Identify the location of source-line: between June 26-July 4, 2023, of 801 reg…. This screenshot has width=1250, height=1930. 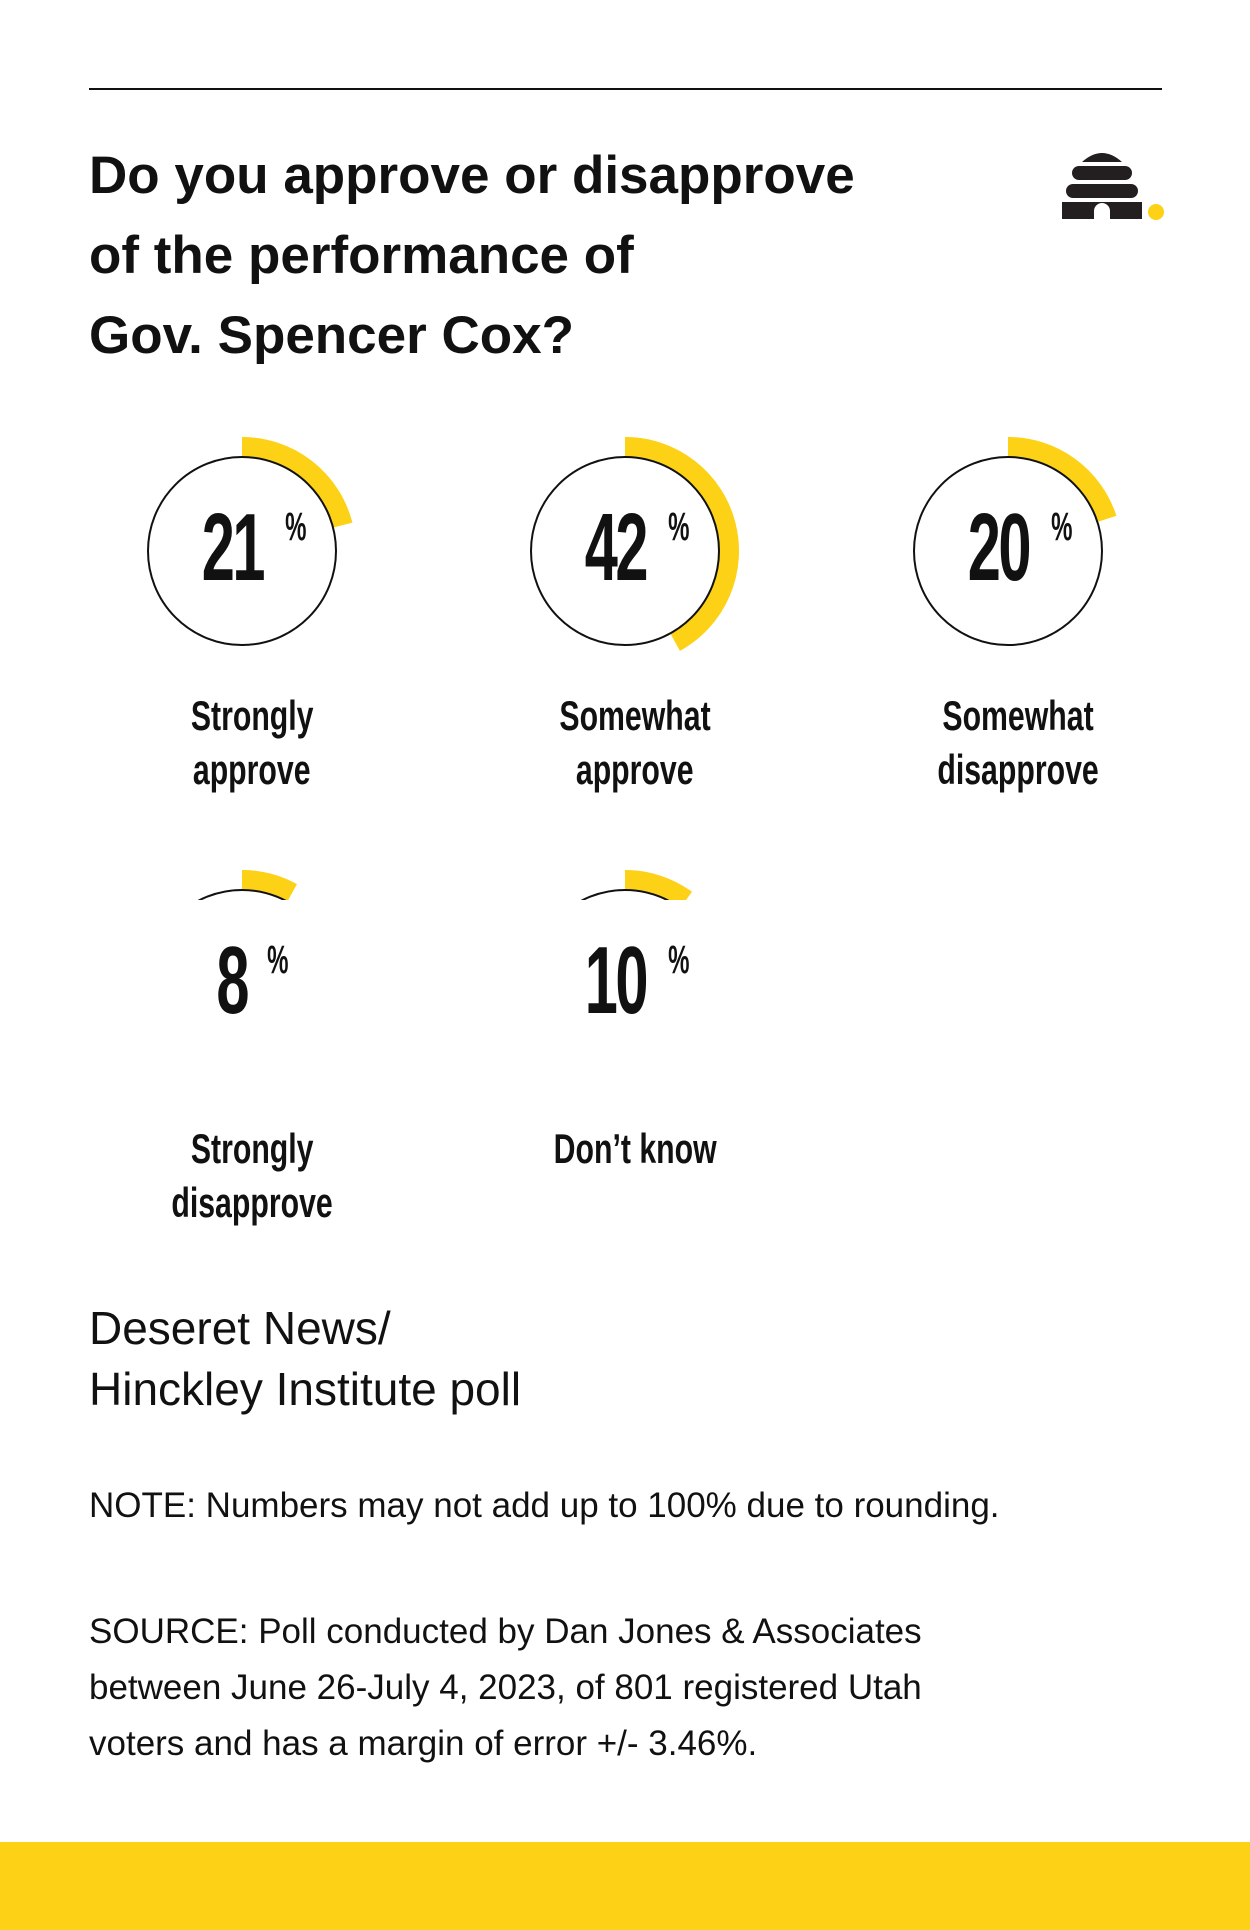
(505, 1687).